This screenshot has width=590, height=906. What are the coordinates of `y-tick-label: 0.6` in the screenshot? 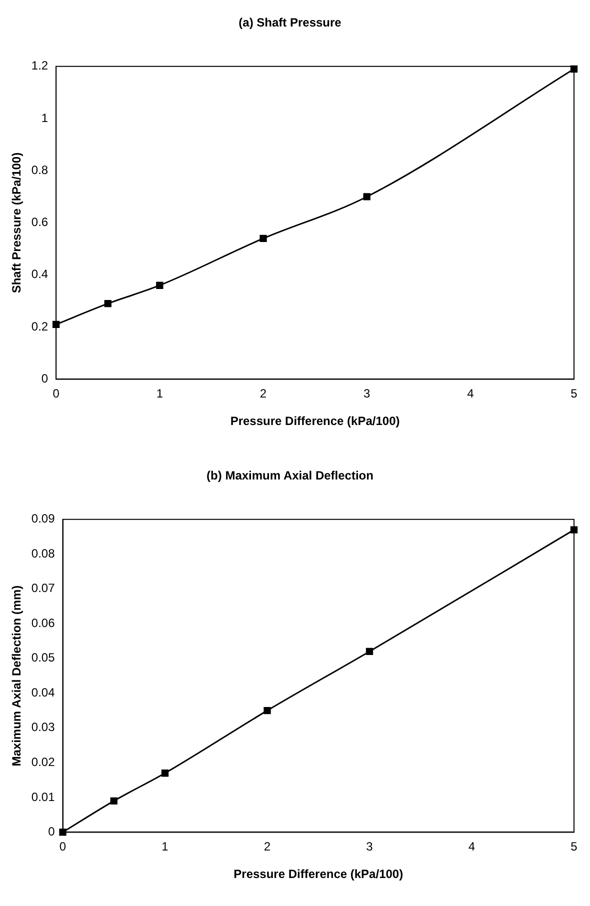 It's located at (39, 222).